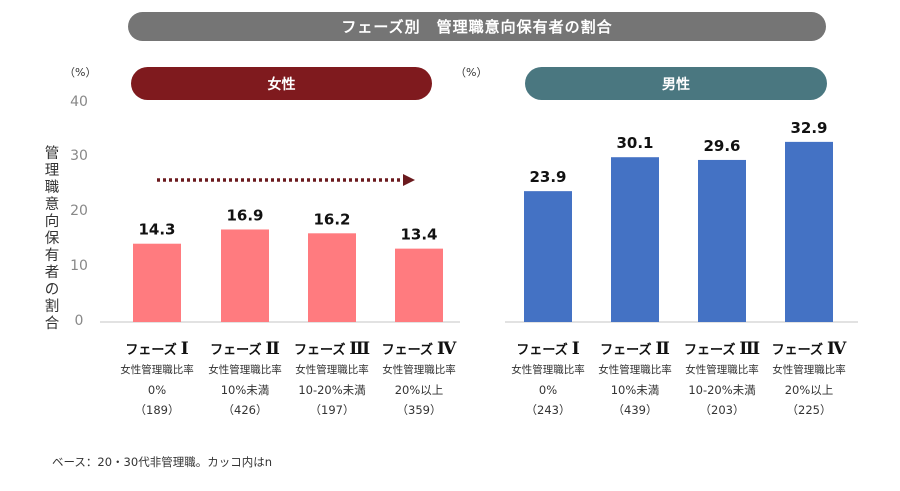 The width and height of the screenshot is (900, 491). I want to click on y-tick-label: 40, so click(79, 102).